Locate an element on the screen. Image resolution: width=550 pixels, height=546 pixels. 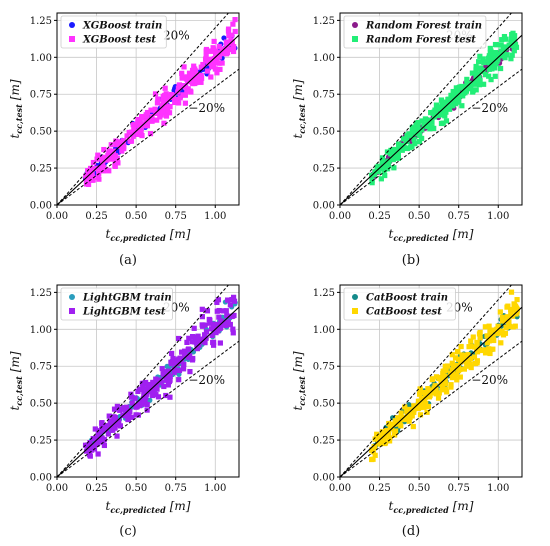
x-axis-label-base: t is located at coordinates (108, 506).